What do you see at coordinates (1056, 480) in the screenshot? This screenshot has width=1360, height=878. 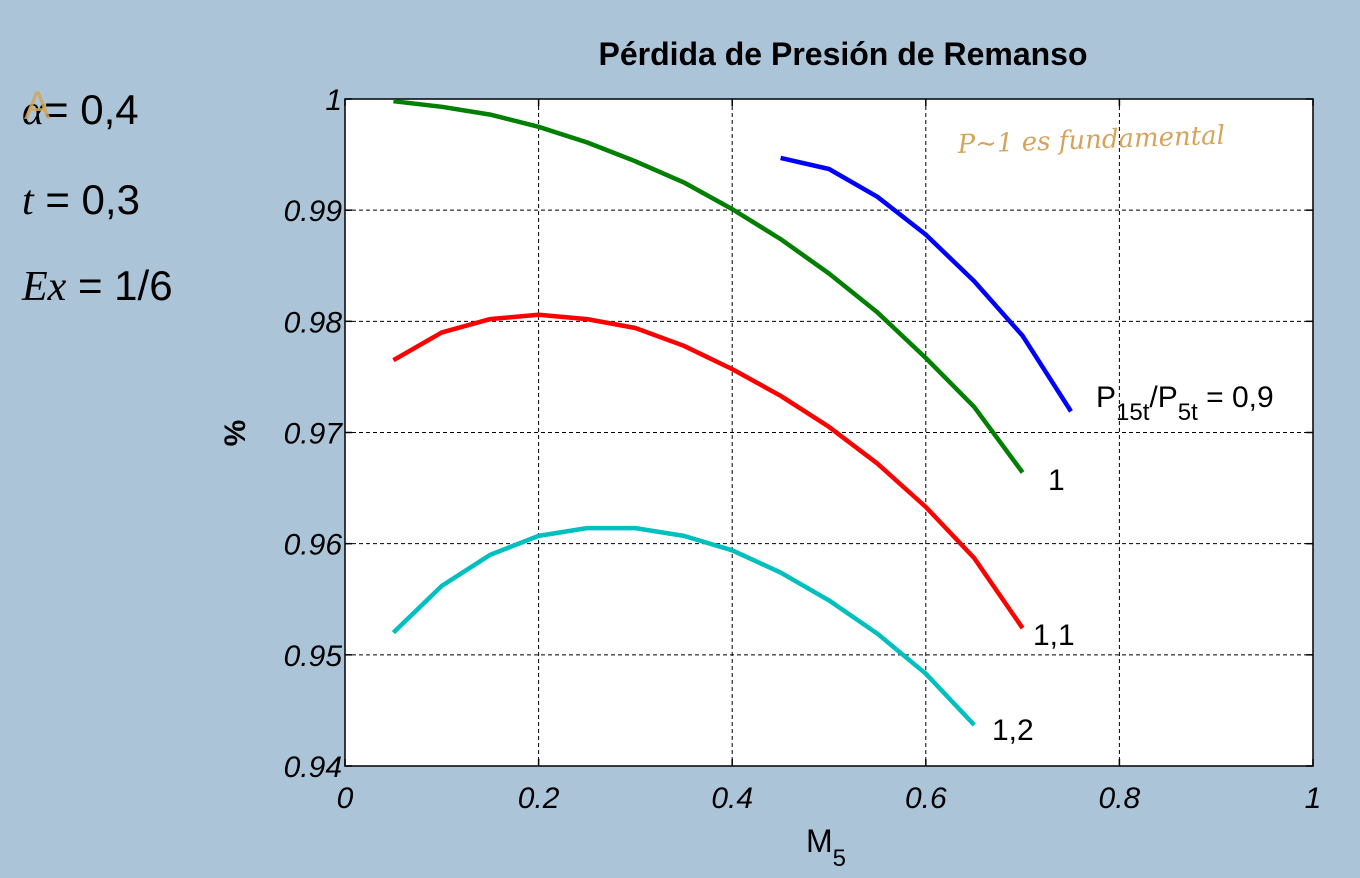 I see `series-label-1: 1` at bounding box center [1056, 480].